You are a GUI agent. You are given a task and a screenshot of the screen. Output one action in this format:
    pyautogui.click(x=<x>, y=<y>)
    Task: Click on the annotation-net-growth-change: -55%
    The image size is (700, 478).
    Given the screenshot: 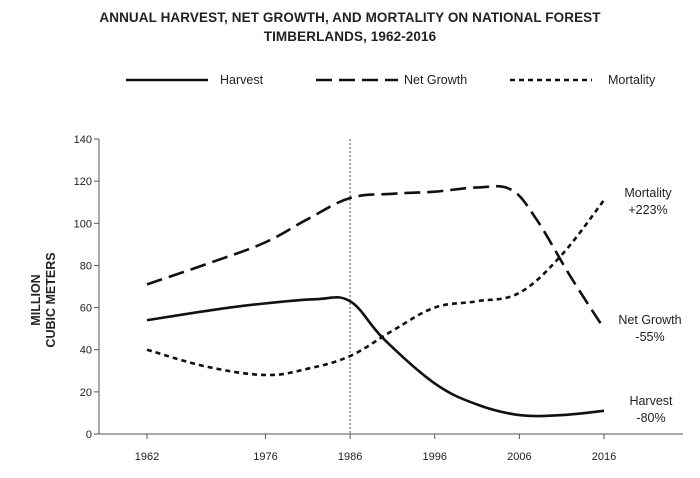 What is the action you would take?
    pyautogui.click(x=649, y=337)
    